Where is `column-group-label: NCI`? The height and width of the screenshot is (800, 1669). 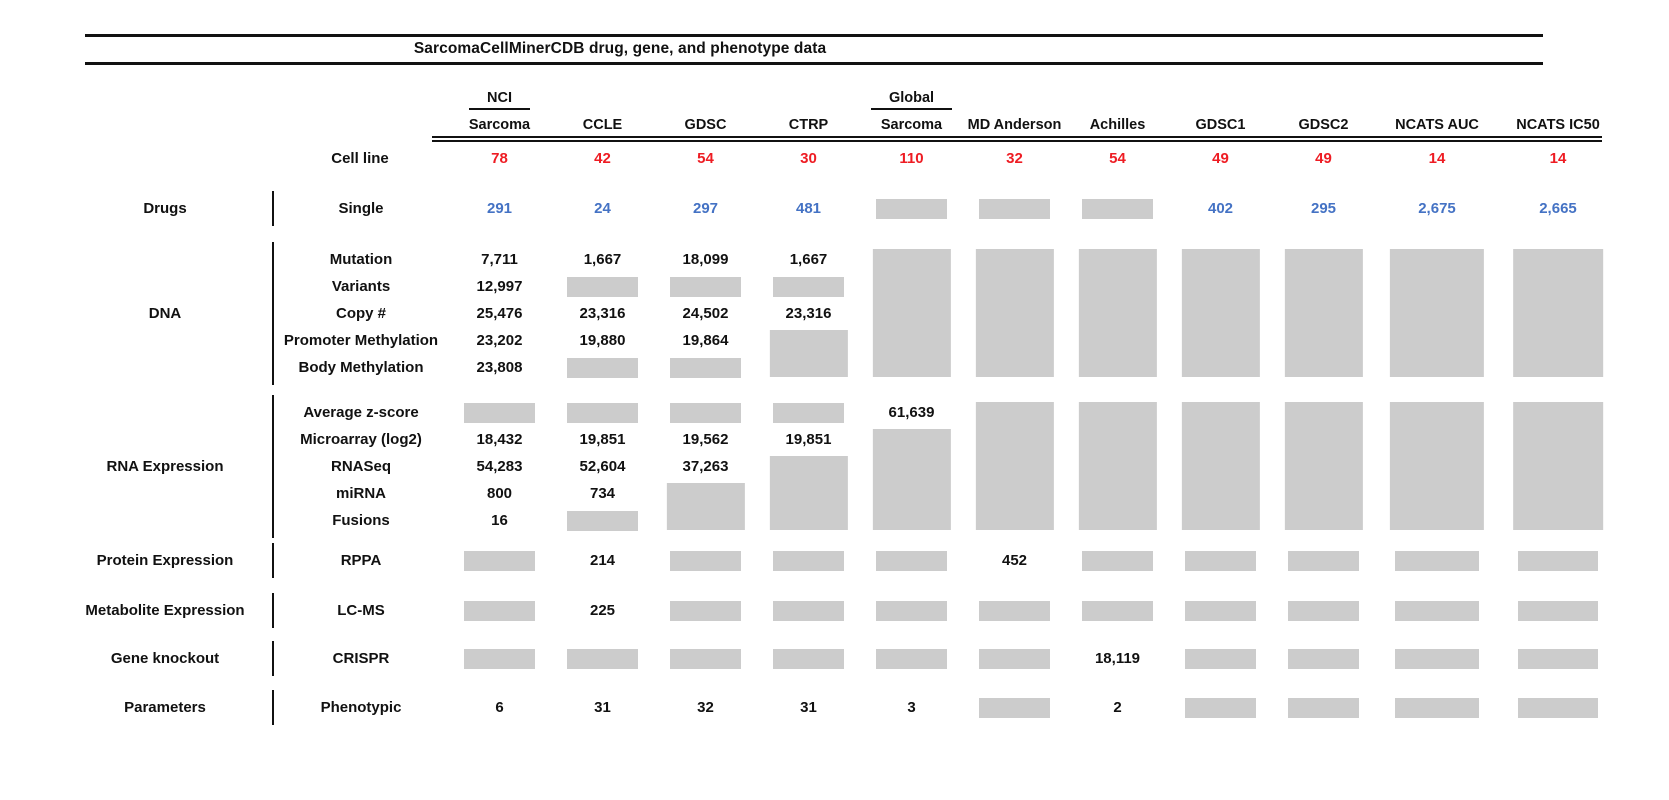
column-group-label: NCI is located at coordinates (499, 100).